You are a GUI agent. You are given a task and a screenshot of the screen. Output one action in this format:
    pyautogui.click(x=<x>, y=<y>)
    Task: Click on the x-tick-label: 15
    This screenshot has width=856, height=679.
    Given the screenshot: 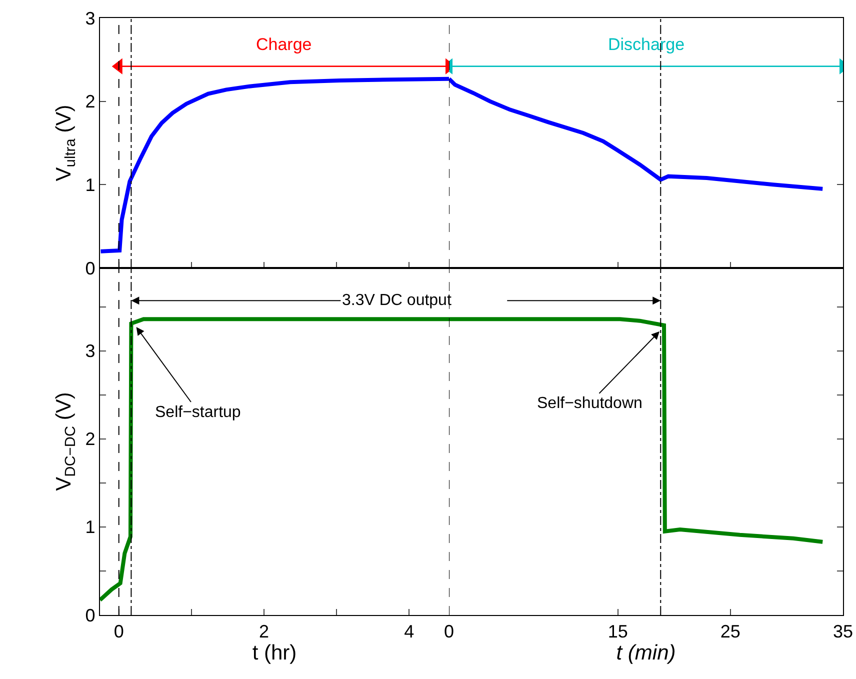 What is the action you would take?
    pyautogui.click(x=618, y=632)
    